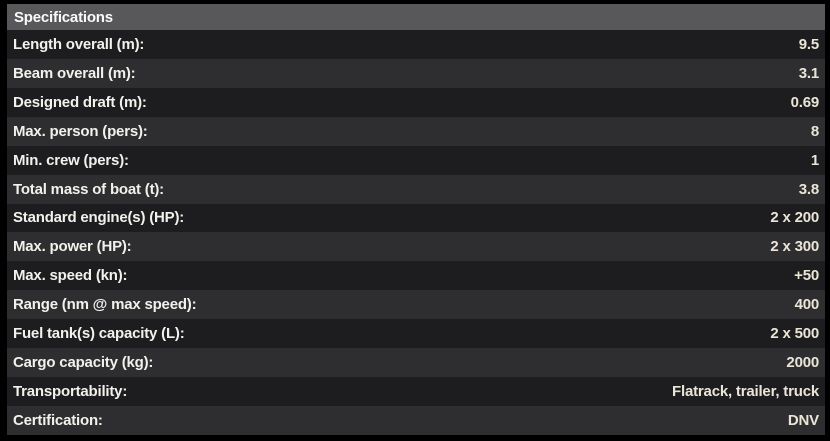  Describe the element at coordinates (416, 160) in the screenshot. I see `table-row: Min. crew (pers): 1` at that location.